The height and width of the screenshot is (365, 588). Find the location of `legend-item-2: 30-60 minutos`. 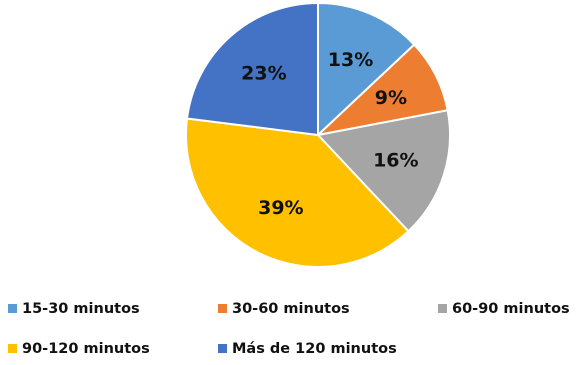

legend-item-2: 30-60 minutos is located at coordinates (284, 309).